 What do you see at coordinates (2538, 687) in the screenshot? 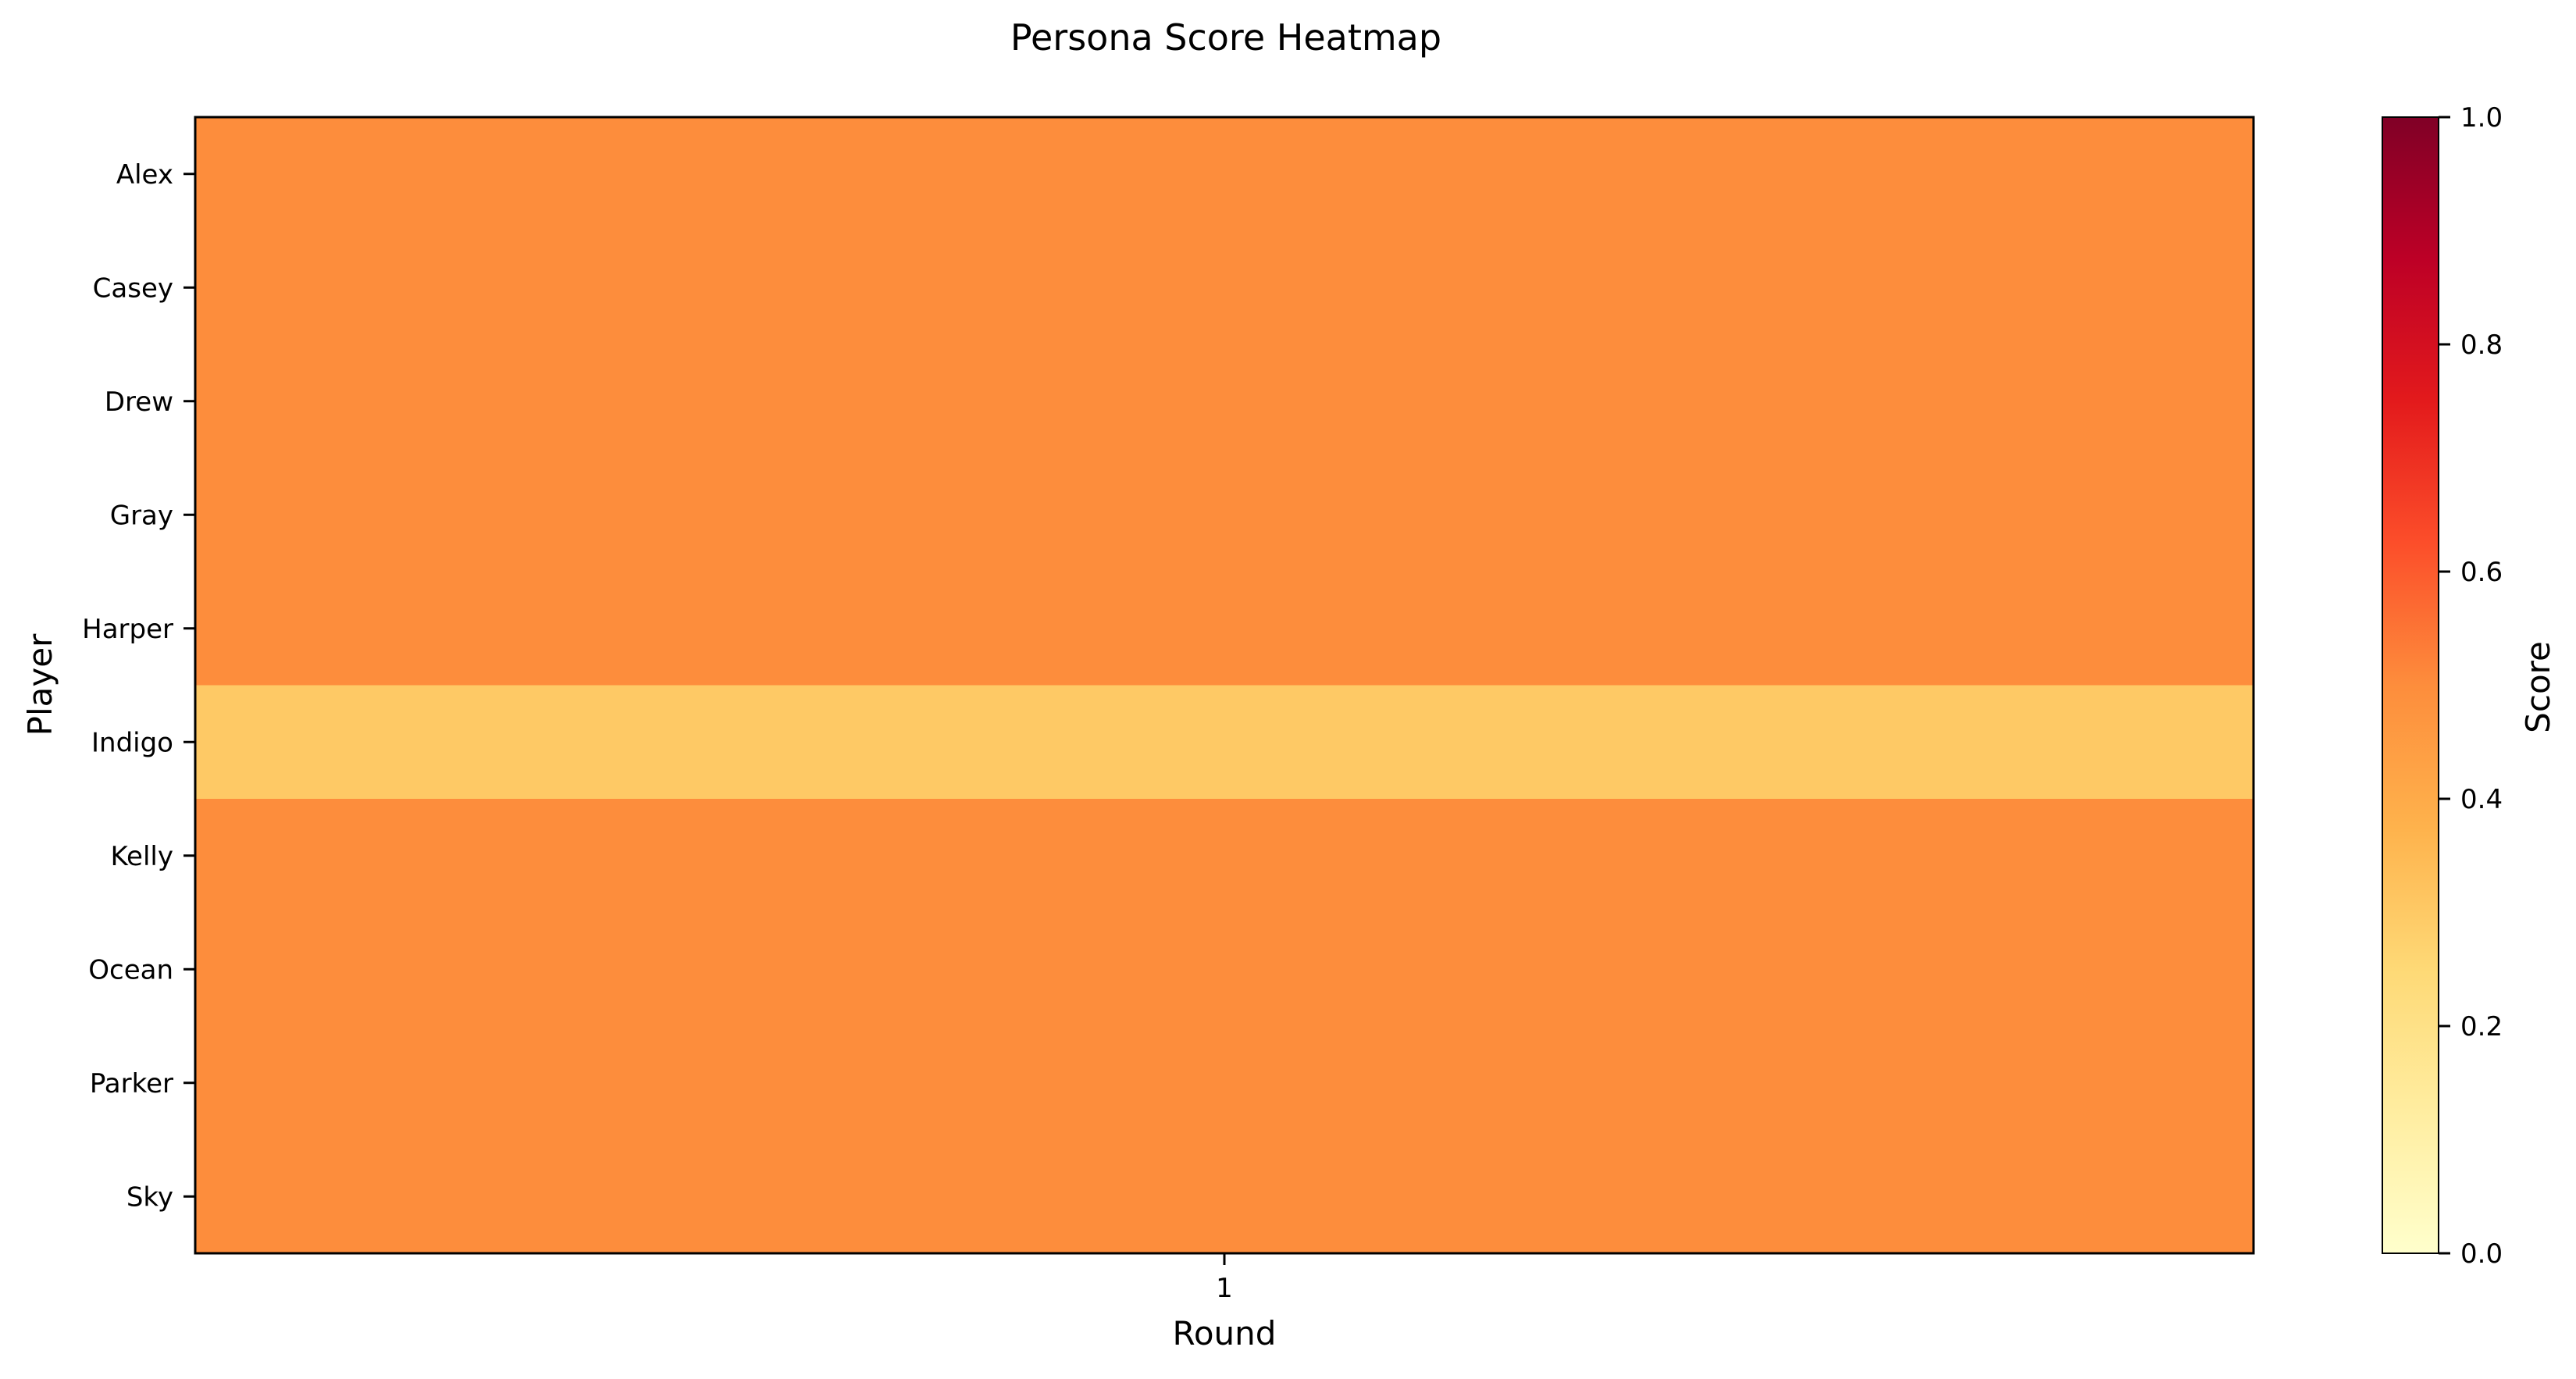
I see `colorbar-label: Score` at bounding box center [2538, 687].